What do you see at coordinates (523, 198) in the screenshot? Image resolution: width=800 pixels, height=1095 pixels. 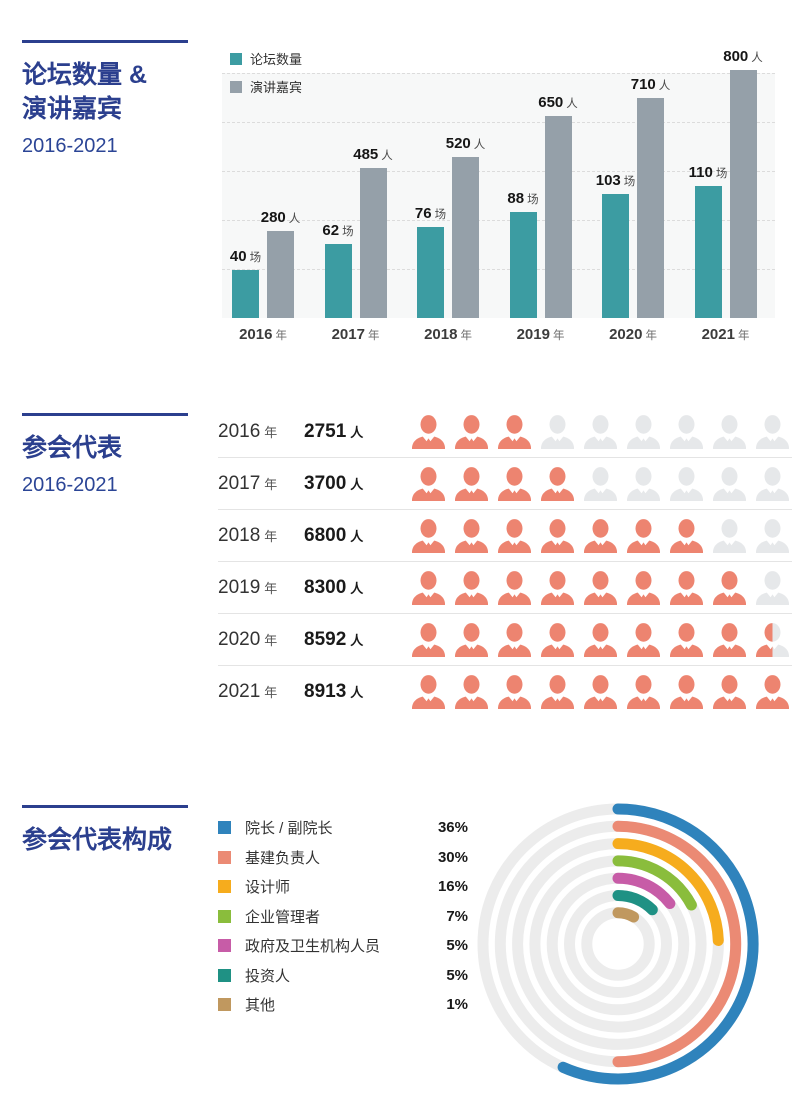 I see `bar-value-label: 88 场` at bounding box center [523, 198].